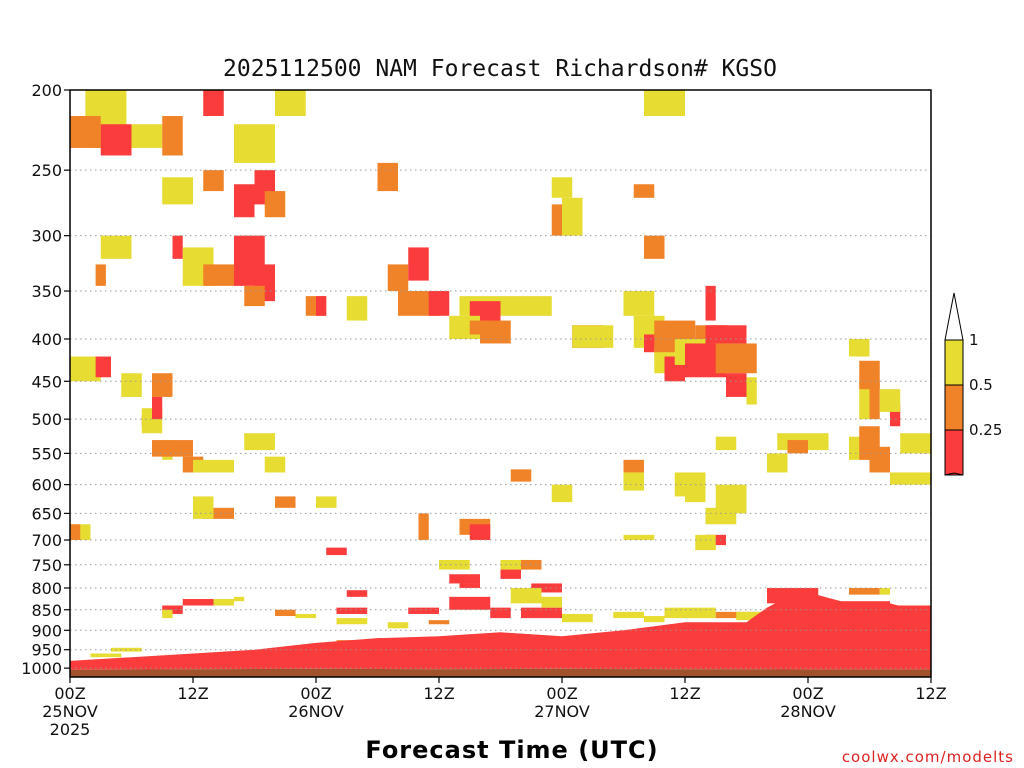  I want to click on x-tick-label: 28NOV, so click(808, 711).